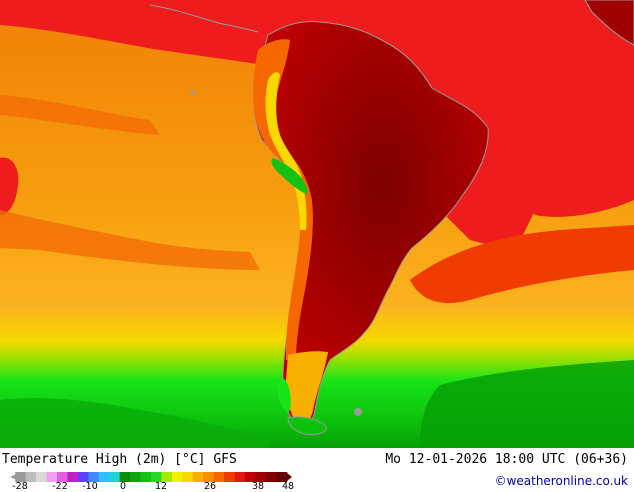  What do you see at coordinates (289, 176) in the screenshot?
I see `andes-green` at bounding box center [289, 176].